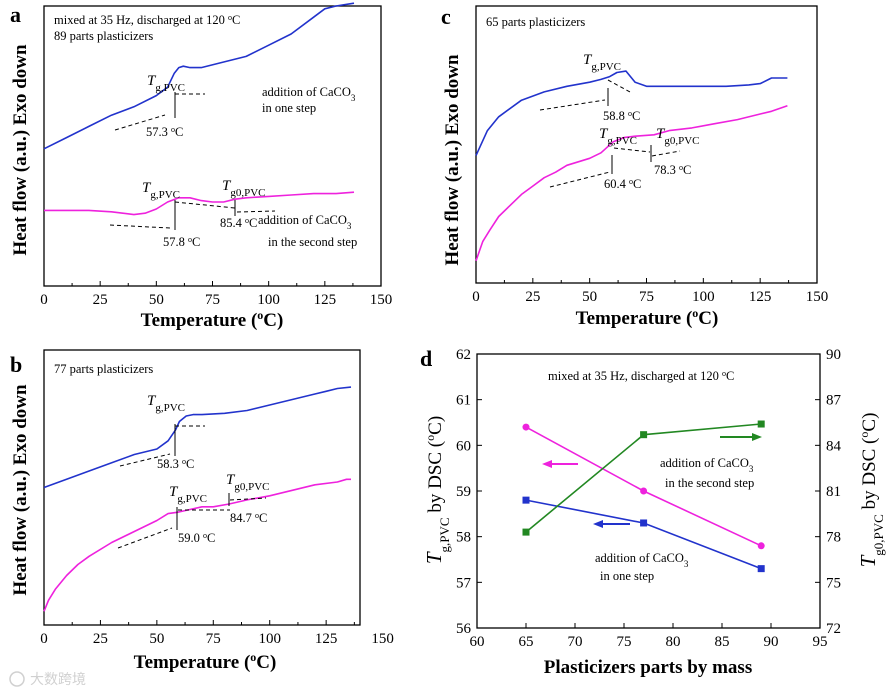  What do you see at coordinates (312, 242) in the screenshot?
I see `panel-a-legend-second-2: in the second step` at bounding box center [312, 242].